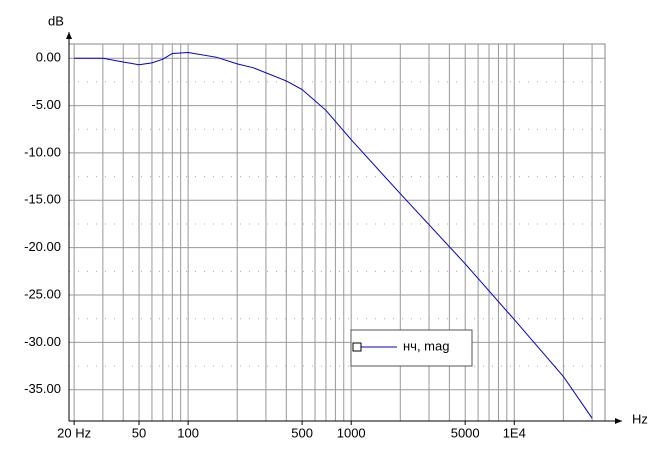 The width and height of the screenshot is (672, 474). Describe the element at coordinates (302, 432) in the screenshot. I see `x-tick-label: 500` at that location.